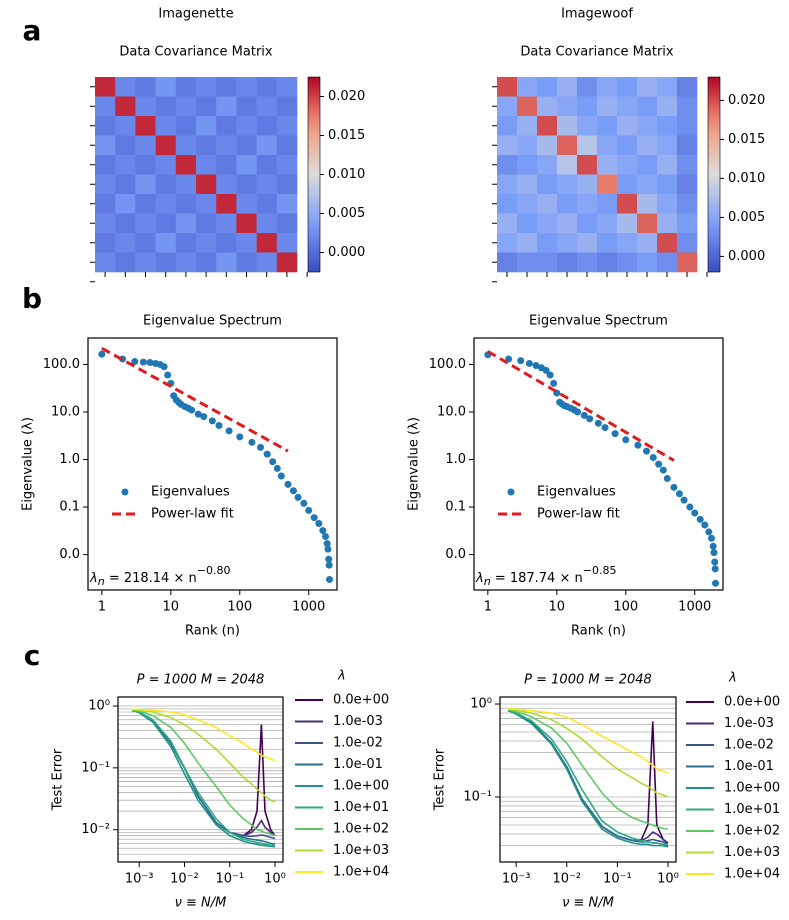 This screenshot has width=789, height=920. What do you see at coordinates (598, 321) in the screenshot?
I see `chart-title: Eigenvalue Spectrum` at bounding box center [598, 321].